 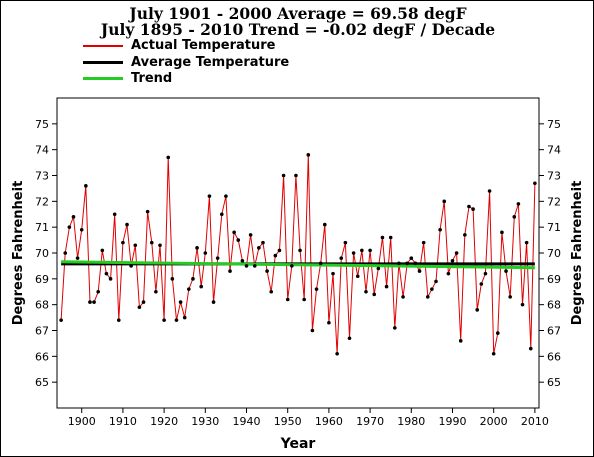 I want to click on x-tick-label: 2000, so click(x=494, y=421).